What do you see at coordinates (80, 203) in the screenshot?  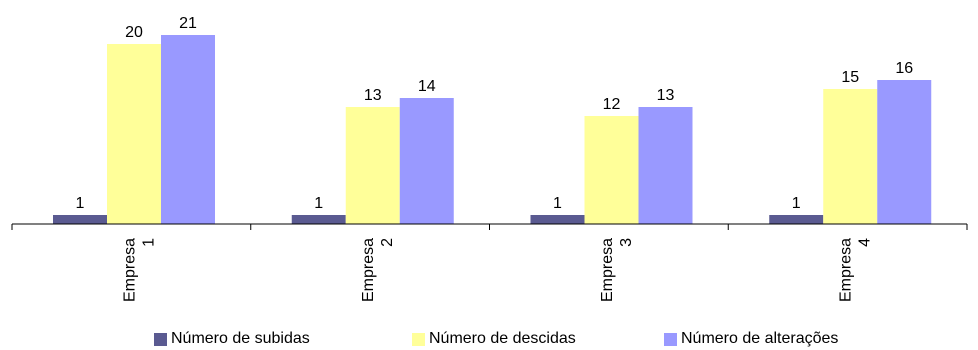 I see `data-label-subidas-1: 1` at bounding box center [80, 203].